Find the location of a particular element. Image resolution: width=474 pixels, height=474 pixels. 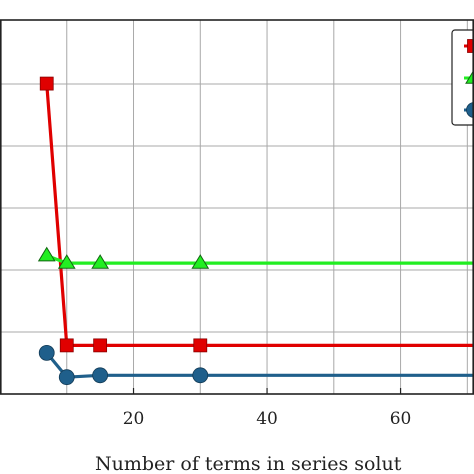

x-tick-label: 20 is located at coordinates (134, 419).